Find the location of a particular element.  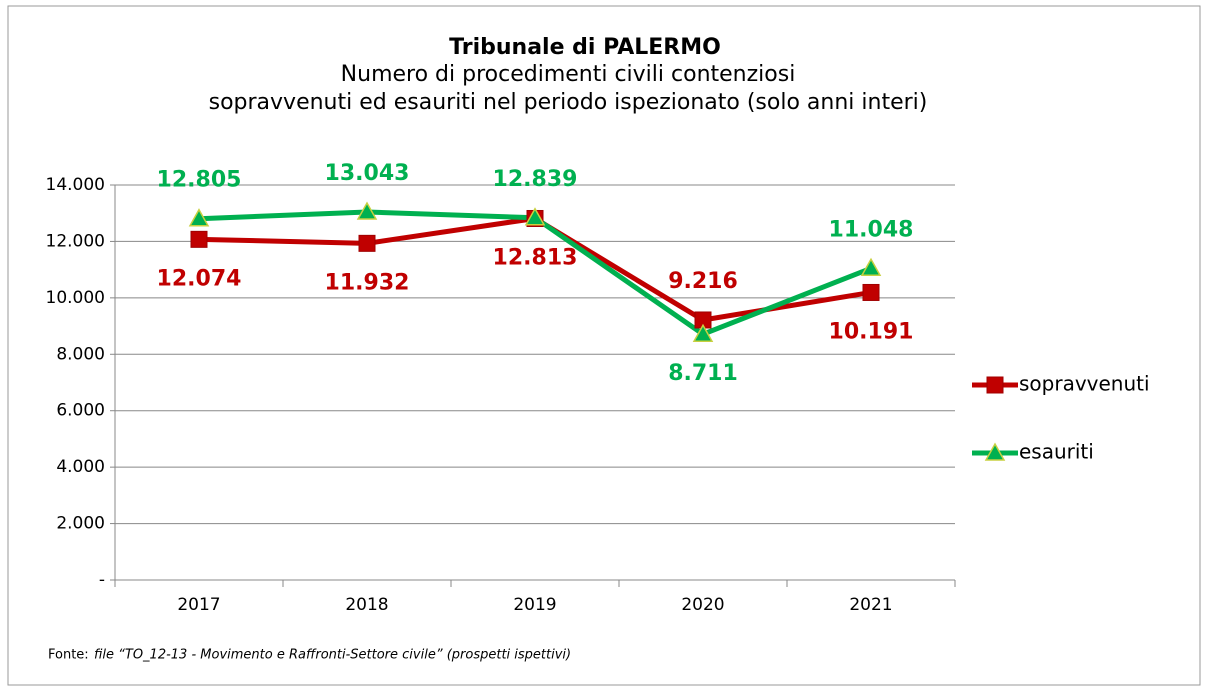

data-label: 9.216 is located at coordinates (703, 281).